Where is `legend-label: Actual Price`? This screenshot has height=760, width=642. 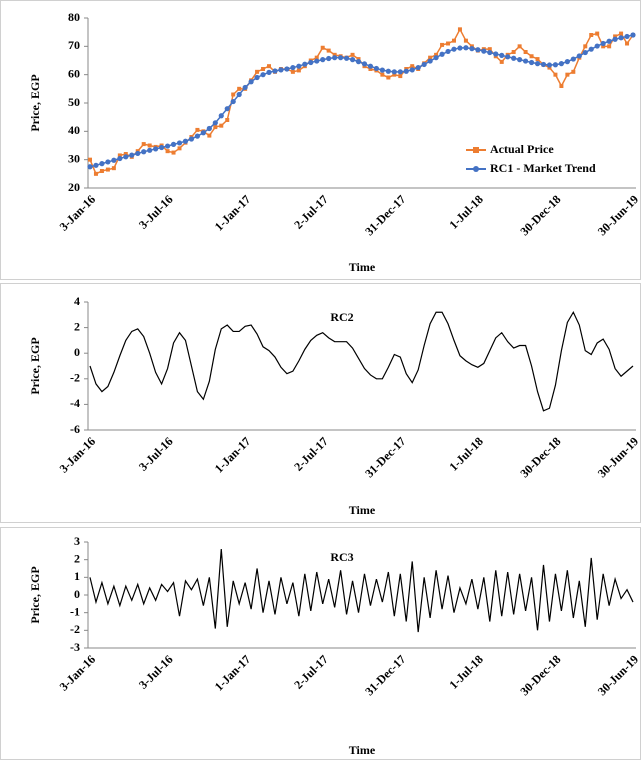
legend-label: Actual Price is located at coordinates (522, 149).